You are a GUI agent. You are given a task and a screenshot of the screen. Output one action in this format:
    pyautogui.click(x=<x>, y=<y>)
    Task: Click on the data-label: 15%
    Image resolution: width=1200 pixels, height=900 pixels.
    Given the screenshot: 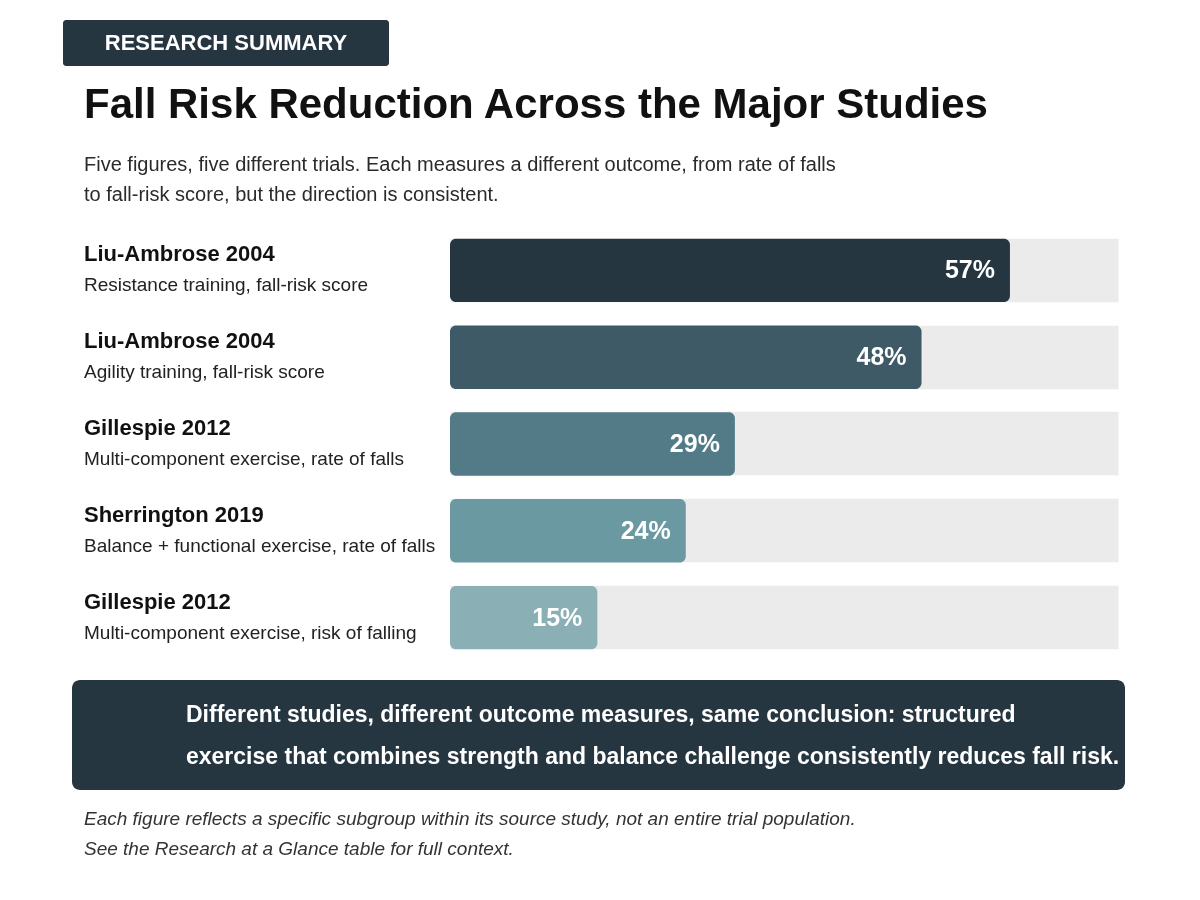 What is the action you would take?
    pyautogui.click(x=557, y=616)
    